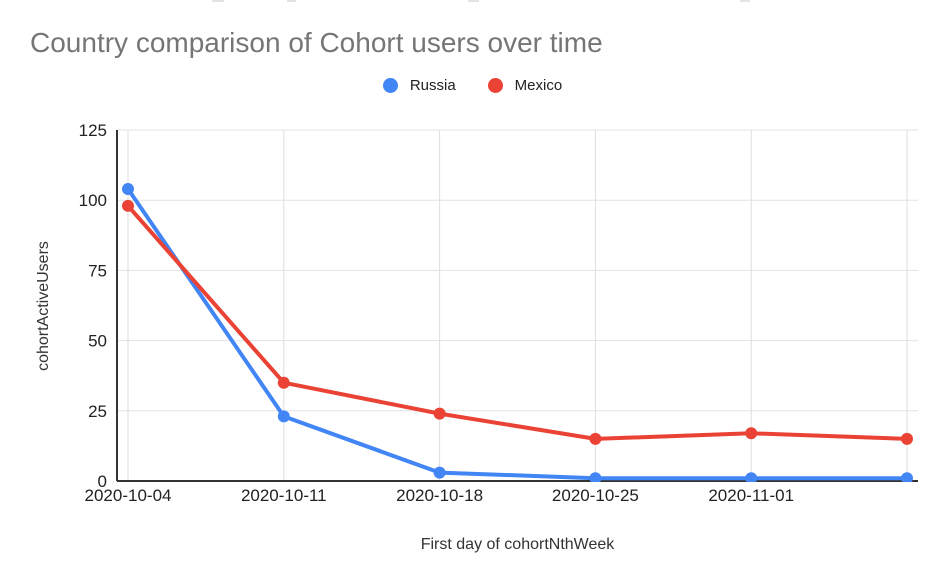 Image resolution: width=945 pixels, height=584 pixels. I want to click on x-tick-label: 2020-11-01, so click(751, 495).